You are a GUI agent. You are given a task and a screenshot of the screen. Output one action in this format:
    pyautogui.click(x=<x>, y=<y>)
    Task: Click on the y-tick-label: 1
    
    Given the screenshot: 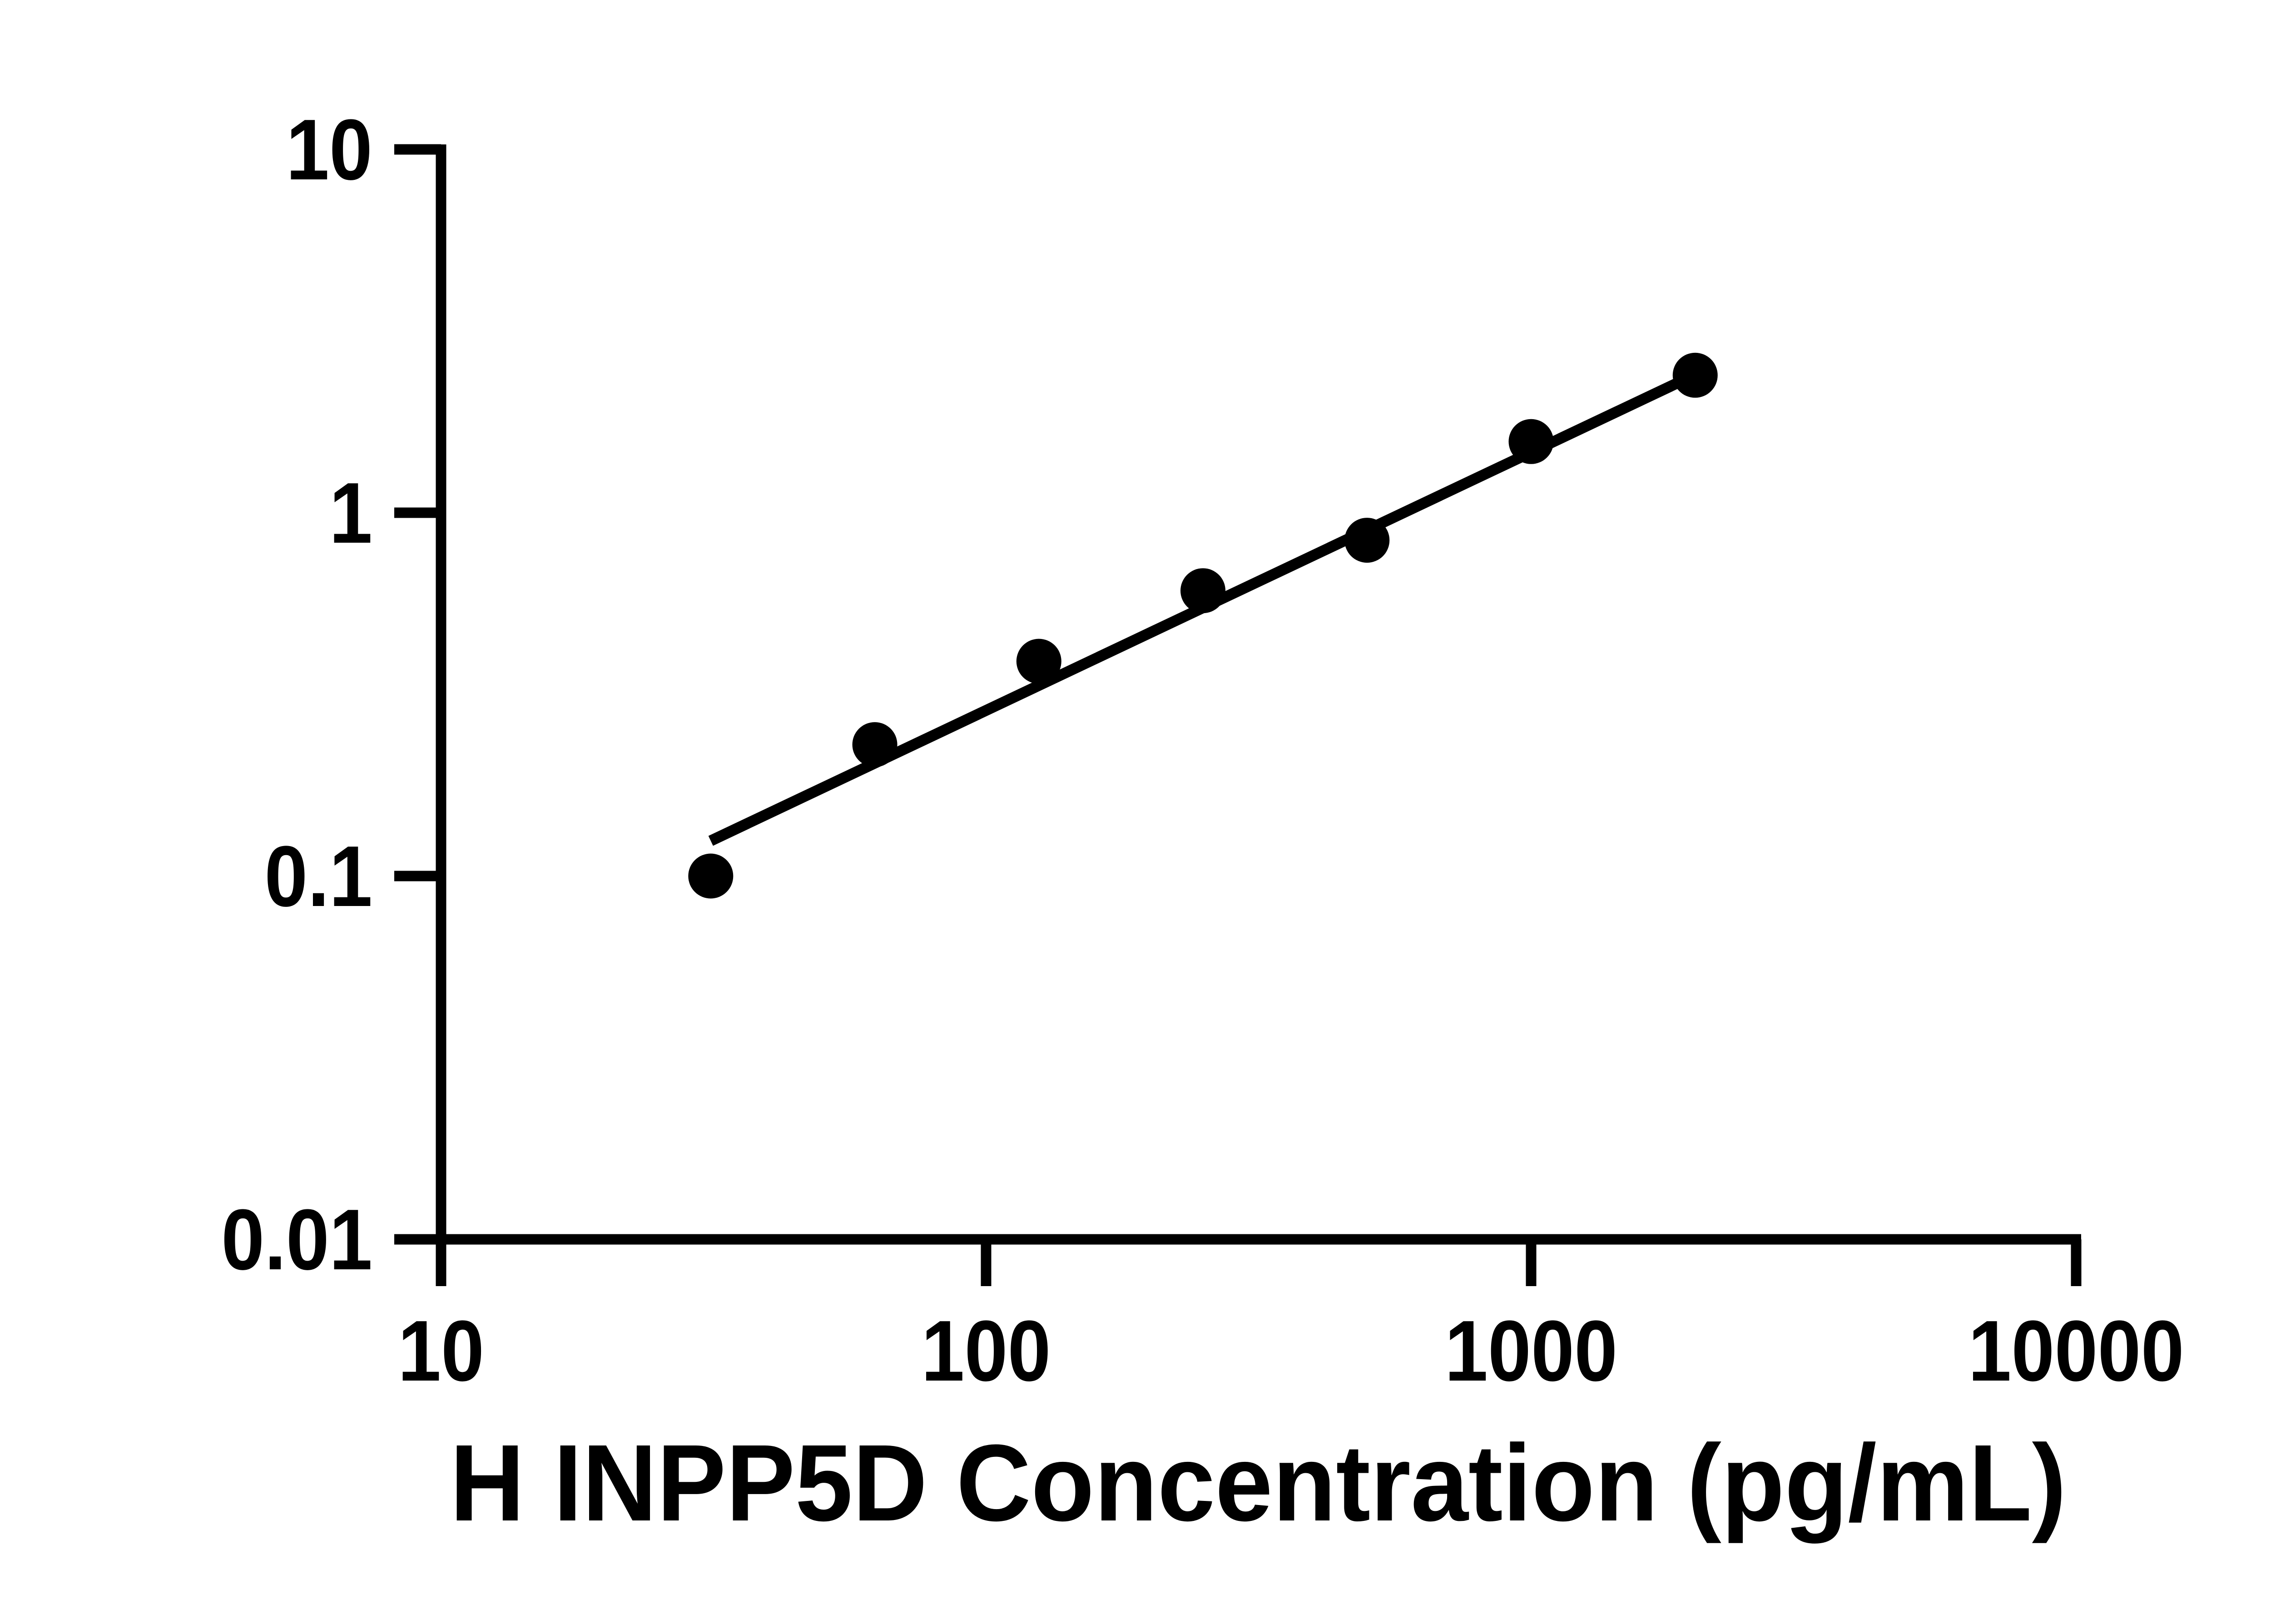 What is the action you would take?
    pyautogui.click(x=350, y=513)
    